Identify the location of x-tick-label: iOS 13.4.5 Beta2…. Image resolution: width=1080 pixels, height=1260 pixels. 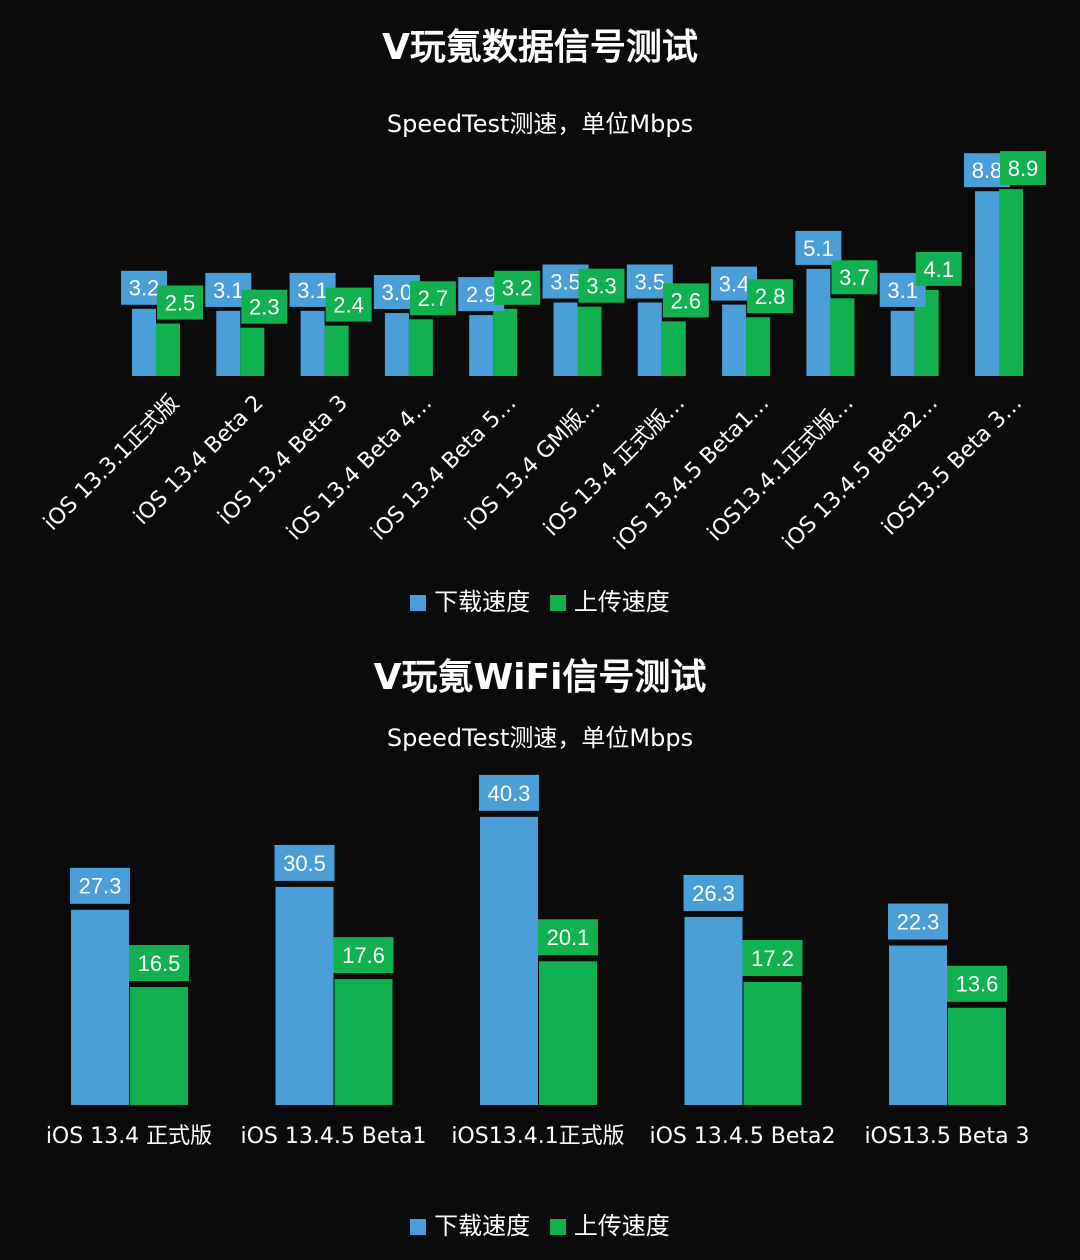
(860, 473).